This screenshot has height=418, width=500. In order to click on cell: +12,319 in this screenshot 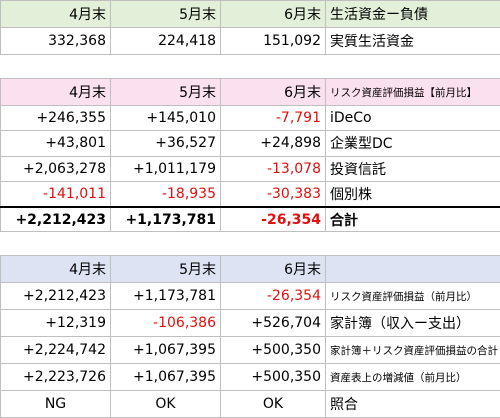, I will do `click(56, 323)`.